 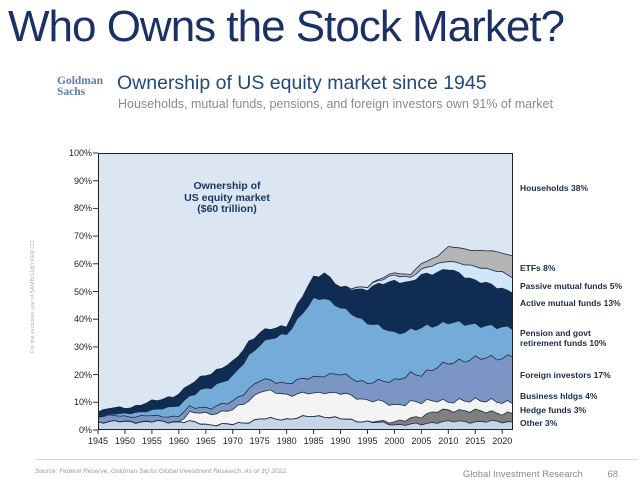 What do you see at coordinates (394, 441) in the screenshot?
I see `x-axis-tick-label: 2000` at bounding box center [394, 441].